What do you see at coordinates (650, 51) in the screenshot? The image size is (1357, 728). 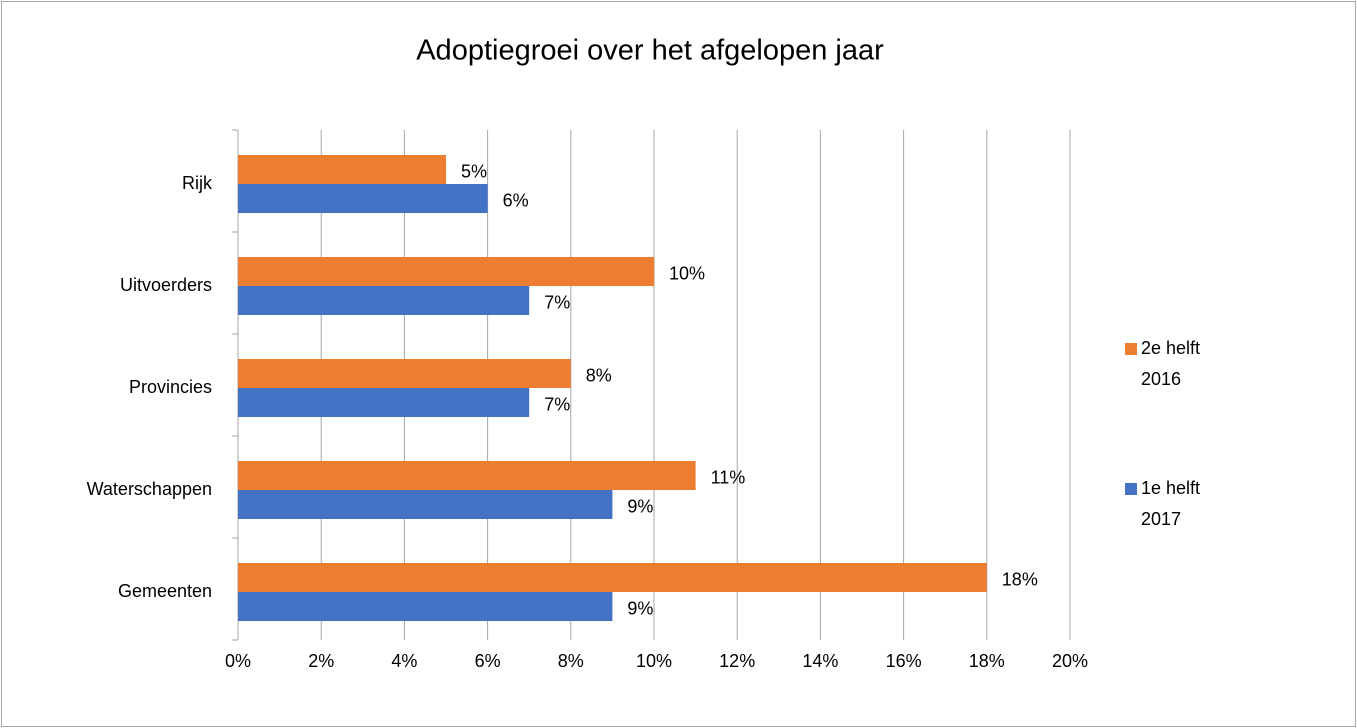 I see `chart-title: Adoptiegroei over het afgelopen jaar` at bounding box center [650, 51].